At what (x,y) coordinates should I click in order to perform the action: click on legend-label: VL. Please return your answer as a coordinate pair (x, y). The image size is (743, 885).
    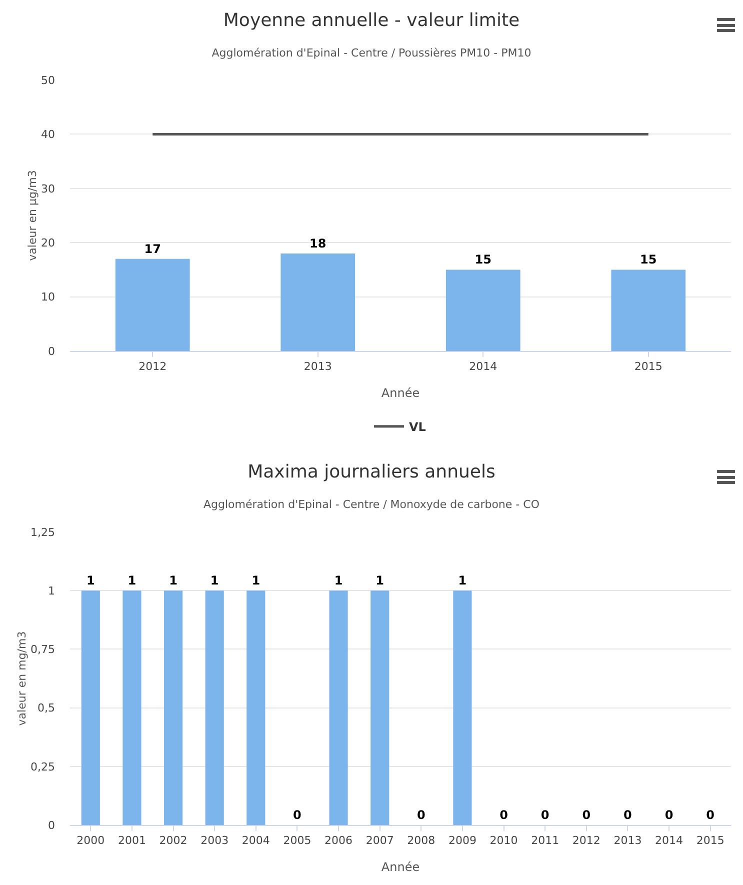
    Looking at the image, I should click on (417, 427).